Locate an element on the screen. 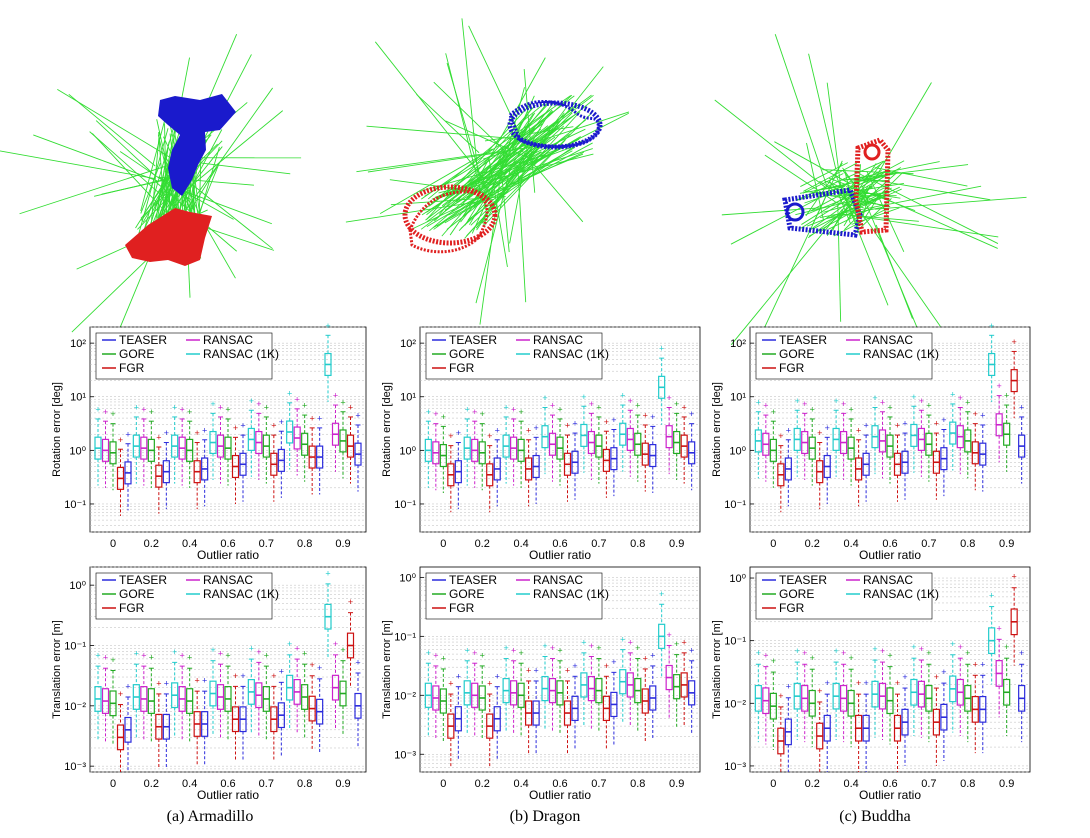 The image size is (1090, 838). y-tick-label: 10¹ is located at coordinates (738, 398).